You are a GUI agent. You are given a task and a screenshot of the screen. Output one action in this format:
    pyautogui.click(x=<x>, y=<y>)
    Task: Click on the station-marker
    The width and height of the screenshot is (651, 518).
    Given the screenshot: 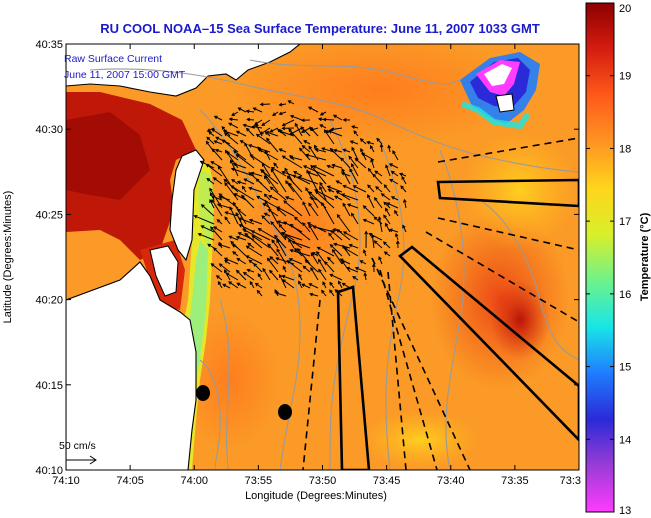 What is the action you would take?
    pyautogui.click(x=285, y=412)
    